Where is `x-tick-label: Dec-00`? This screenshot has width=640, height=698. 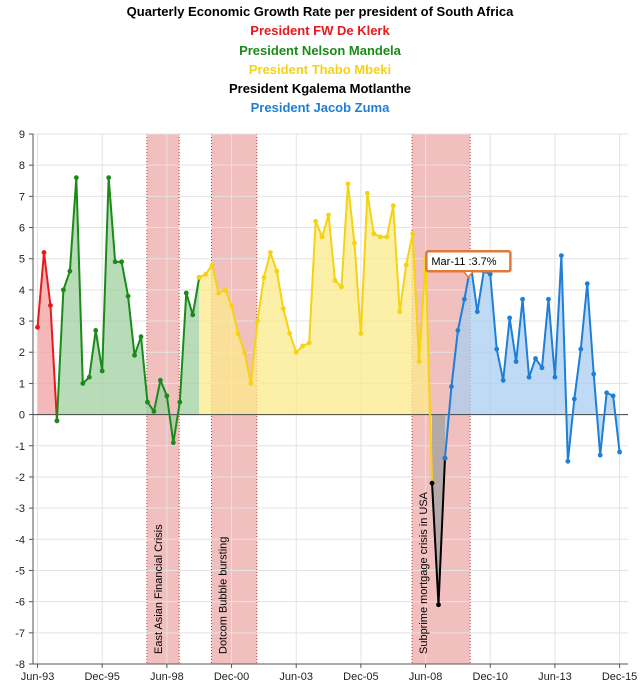
x-tick-label: Dec-00 is located at coordinates (231, 677).